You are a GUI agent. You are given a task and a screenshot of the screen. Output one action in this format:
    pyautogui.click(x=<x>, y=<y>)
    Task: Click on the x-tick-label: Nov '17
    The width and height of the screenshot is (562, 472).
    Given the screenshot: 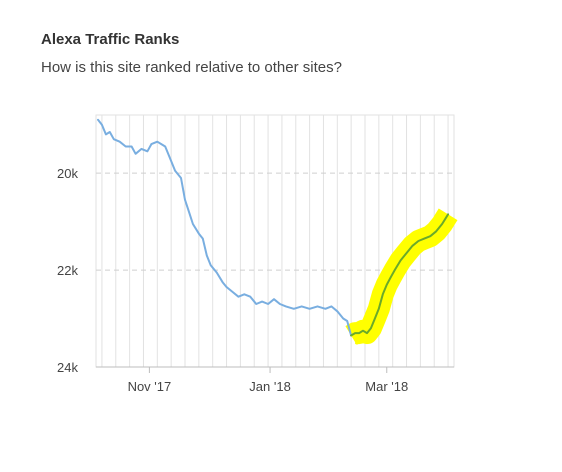 What is the action you would take?
    pyautogui.click(x=150, y=386)
    